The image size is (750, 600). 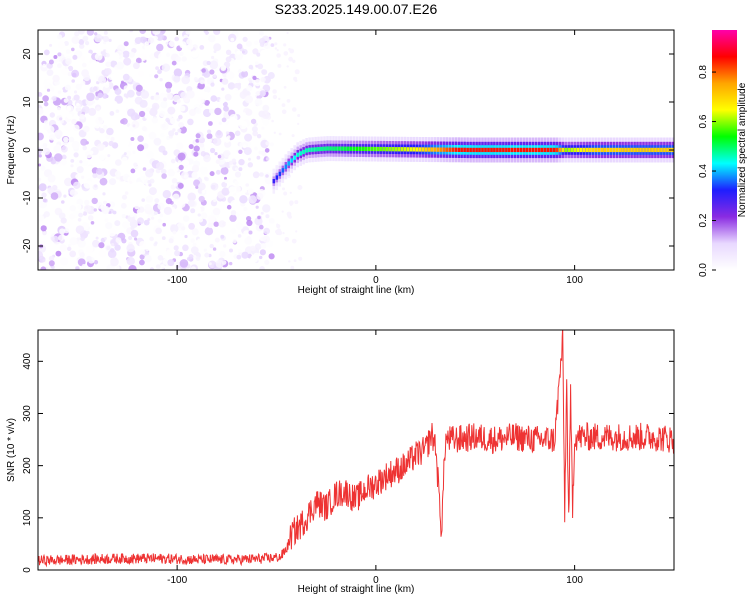 I want to click on snr-xtick-label: 0, so click(x=376, y=580).